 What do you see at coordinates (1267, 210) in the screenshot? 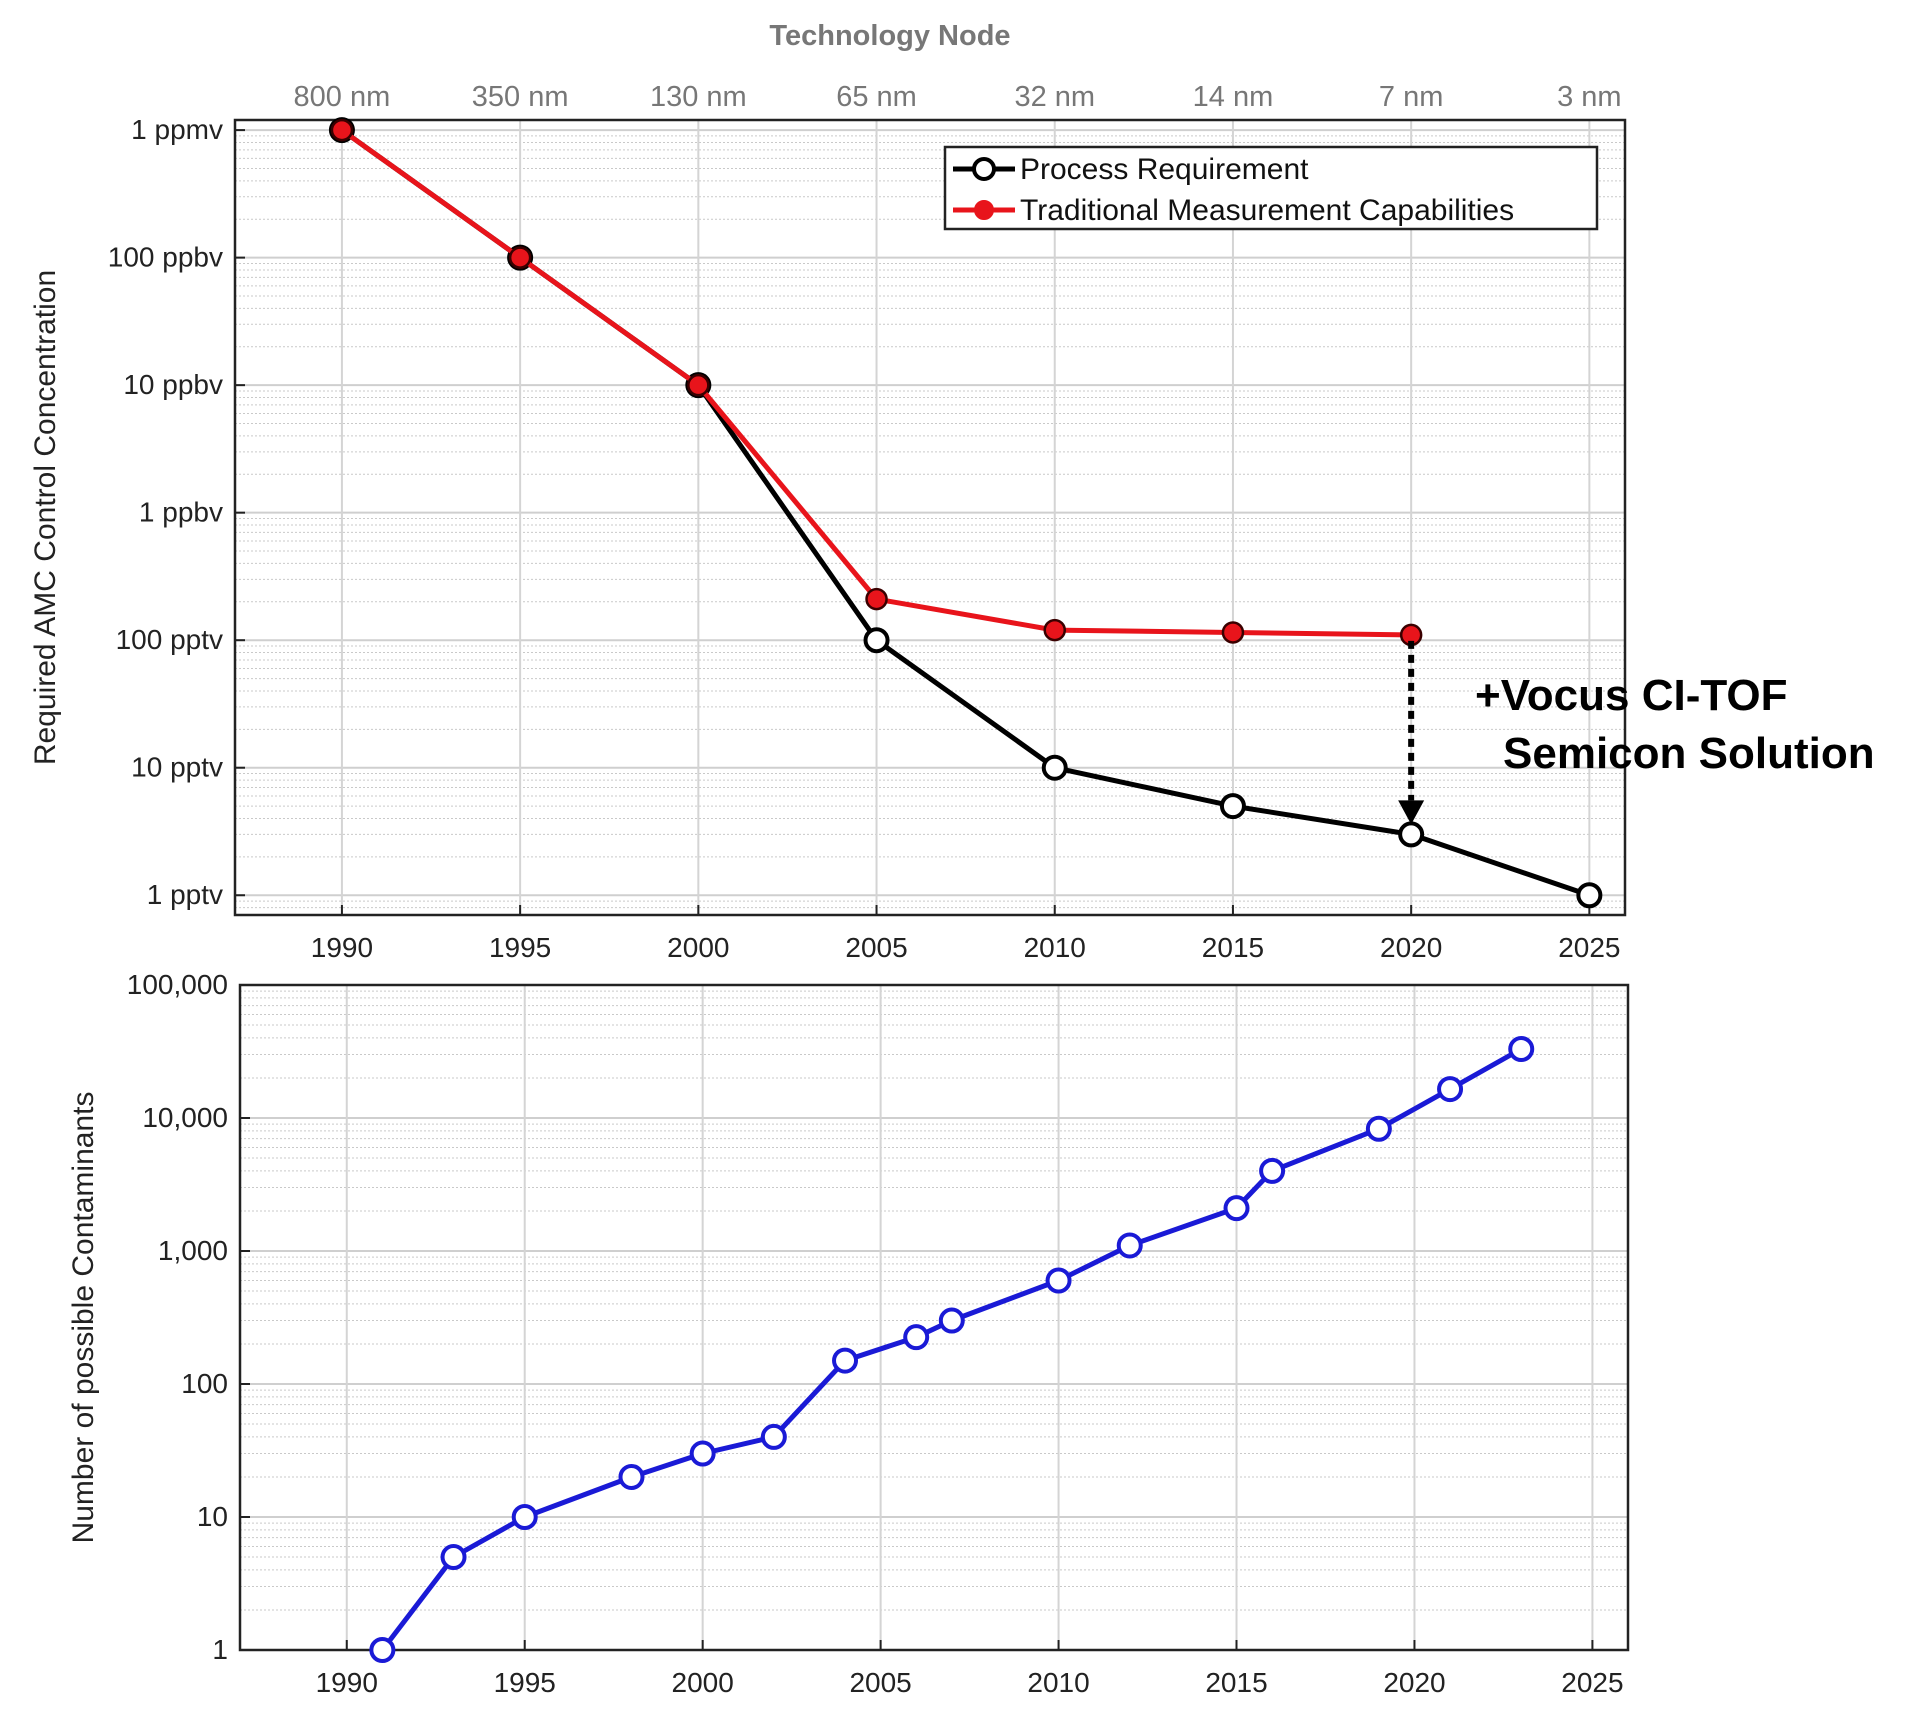
I see `legend-label: Traditional Measurement Capabilities` at bounding box center [1267, 210].